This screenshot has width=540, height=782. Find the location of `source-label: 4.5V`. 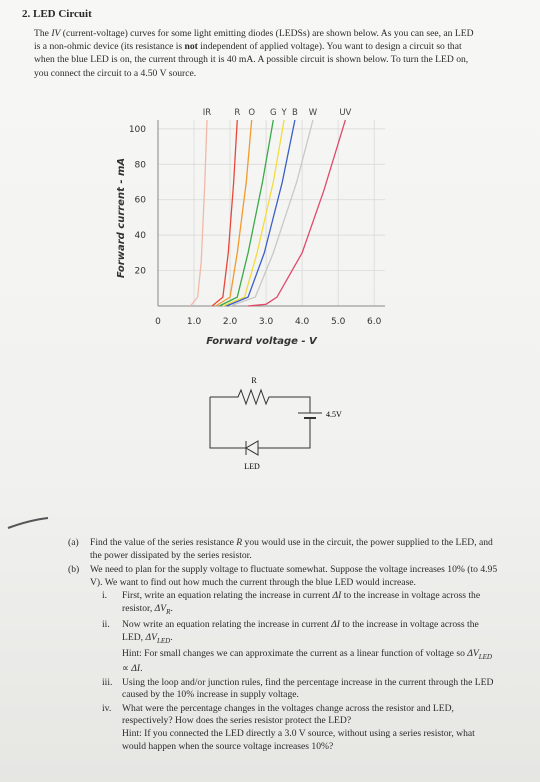

source-label: 4.5V is located at coordinates (334, 414).